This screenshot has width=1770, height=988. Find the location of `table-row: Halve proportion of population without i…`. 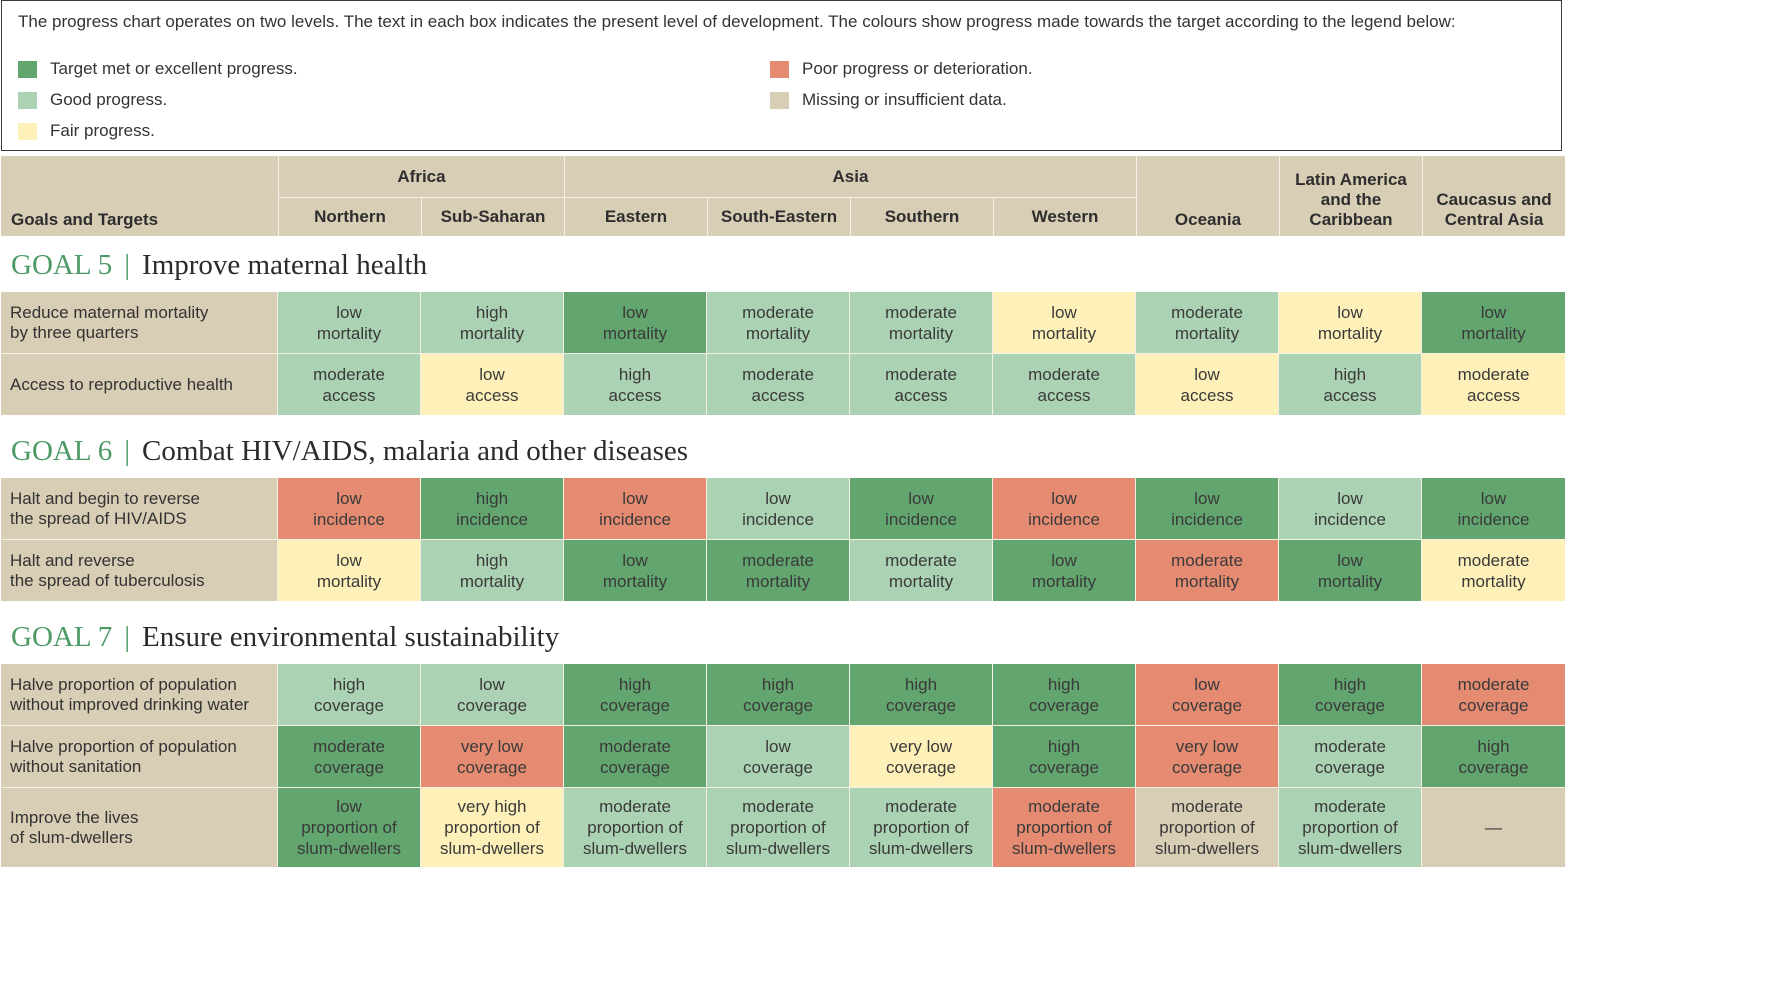

table-row: Halve proportion of population without i… is located at coordinates (783, 694).